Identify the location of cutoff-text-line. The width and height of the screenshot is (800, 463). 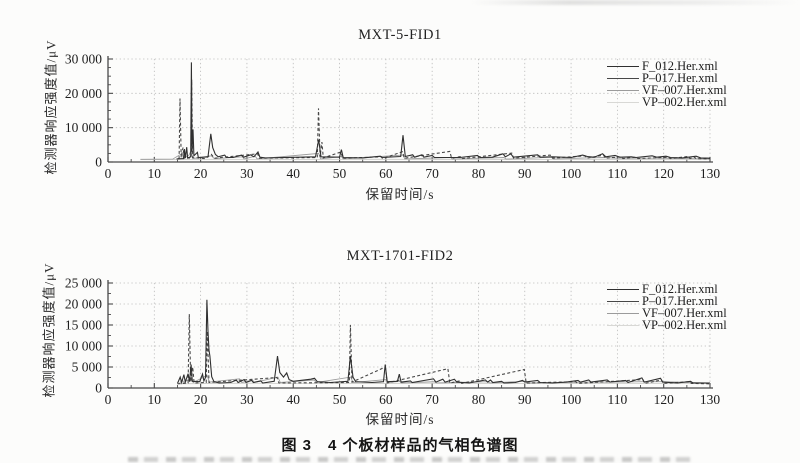
(410, 459).